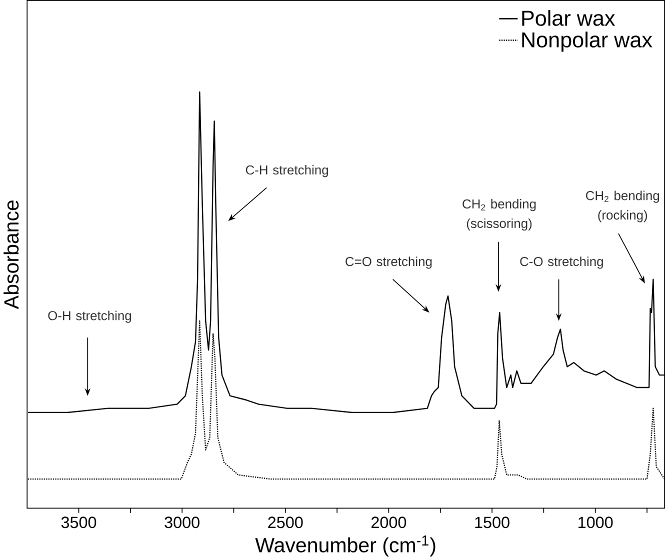 Image resolution: width=665 pixels, height=560 pixels. What do you see at coordinates (569, 18) in the screenshot?
I see `legend-label: Polar wax` at bounding box center [569, 18].